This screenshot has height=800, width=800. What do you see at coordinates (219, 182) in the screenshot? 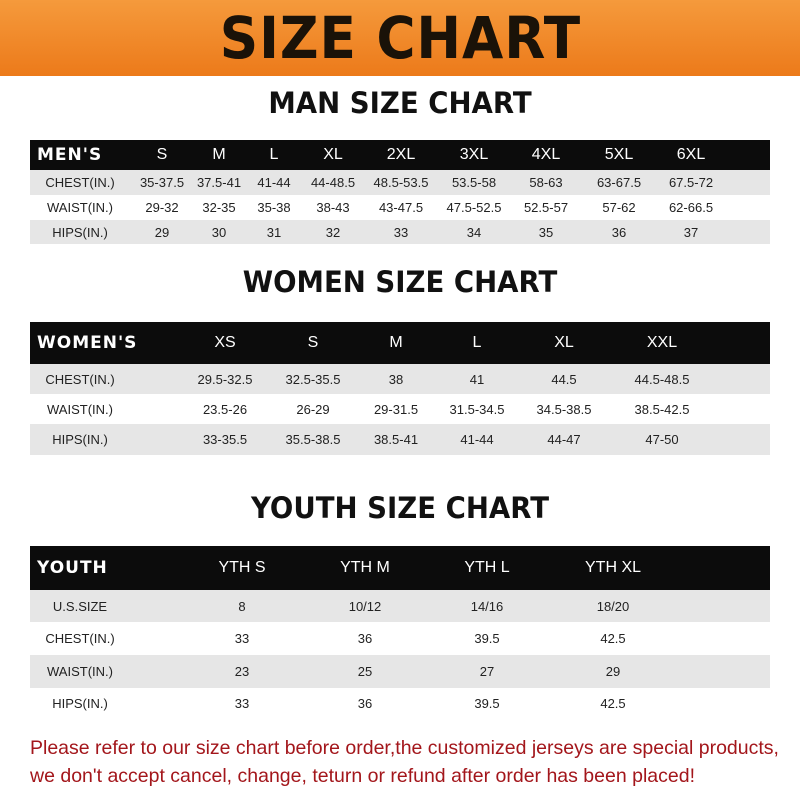
I see `table-cell: 37.5-41` at bounding box center [219, 182].